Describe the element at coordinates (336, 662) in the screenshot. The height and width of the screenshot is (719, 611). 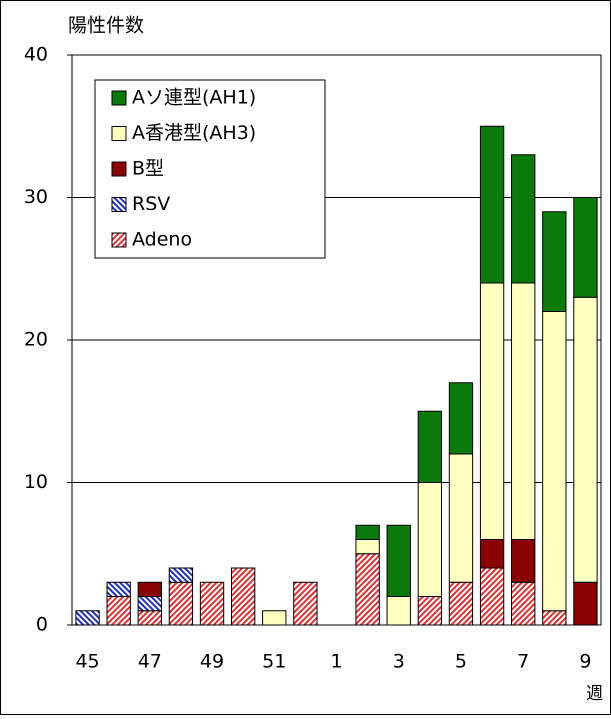
I see `x-tick-label: 1` at that location.